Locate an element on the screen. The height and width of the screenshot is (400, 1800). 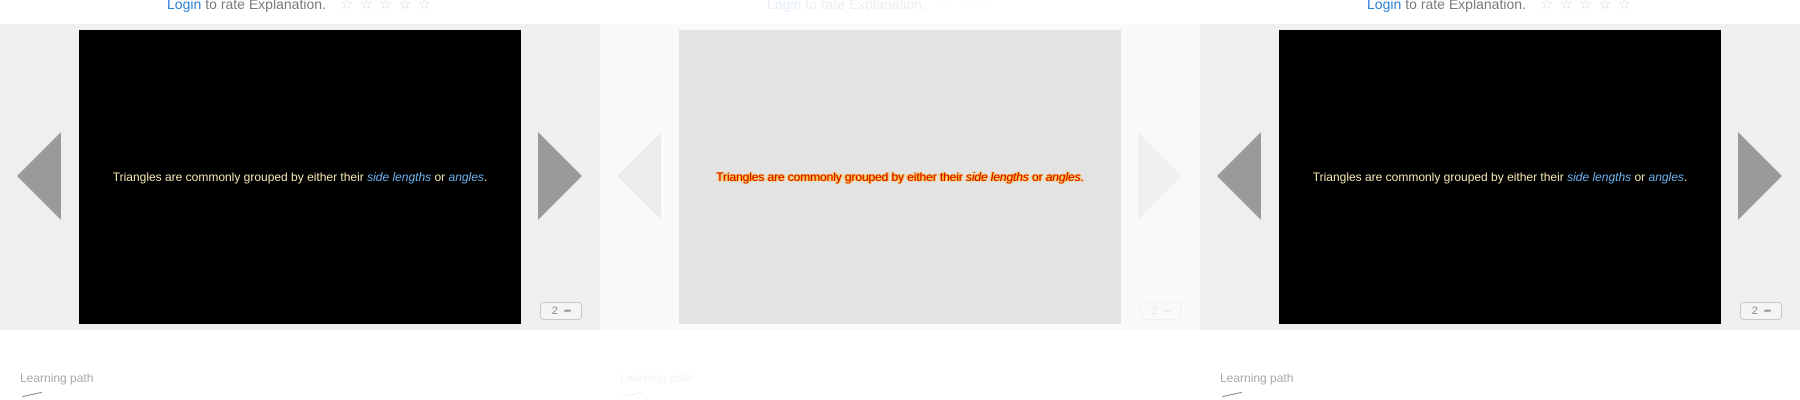
star-rating: ☆ ☆ ☆ is located at coordinates (966, 6).